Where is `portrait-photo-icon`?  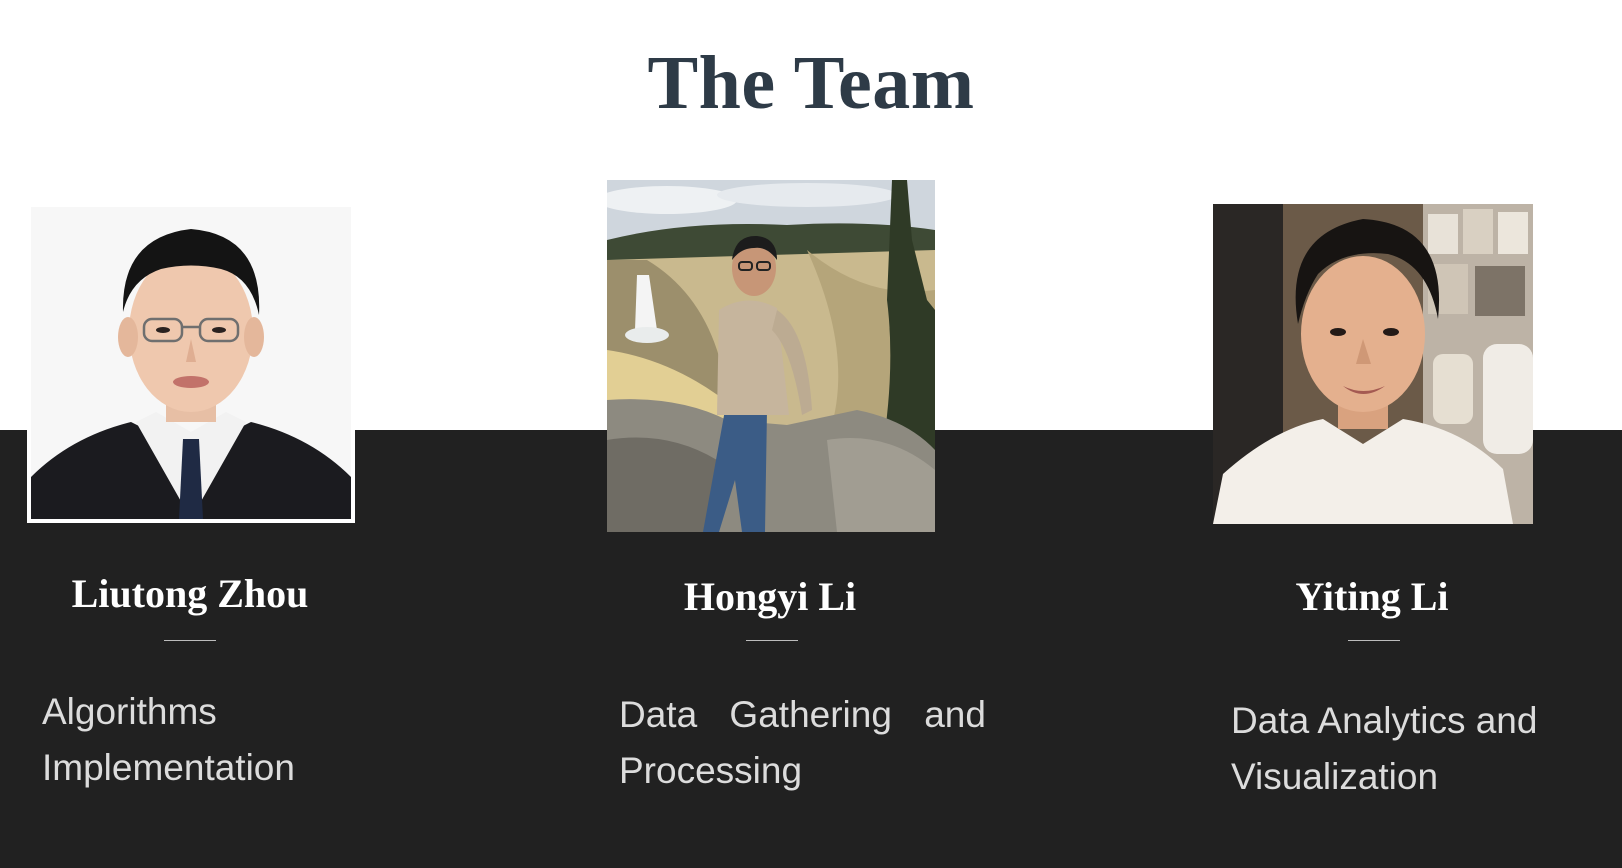 portrait-photo-icon is located at coordinates (191, 363).